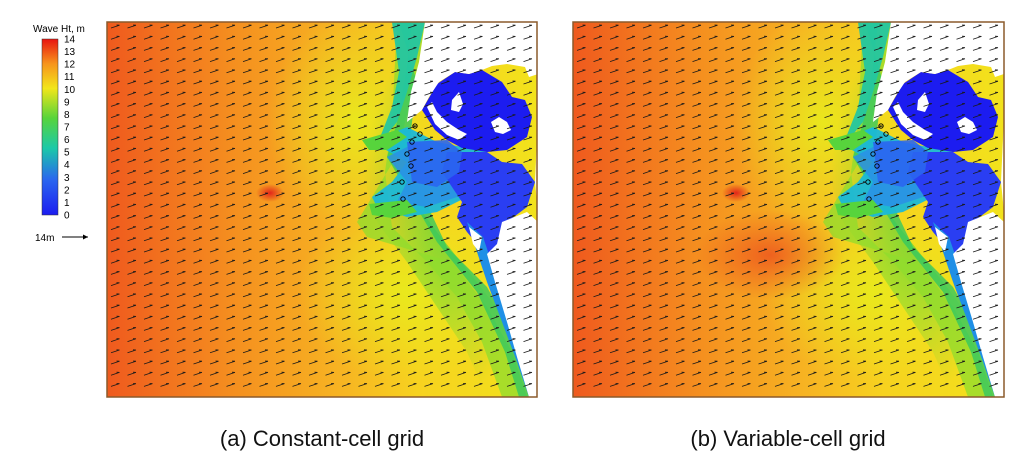 Image resolution: width=1024 pixels, height=461 pixels. What do you see at coordinates (877, 162) in the screenshot?
I see `panel-b-gauges` at bounding box center [877, 162].